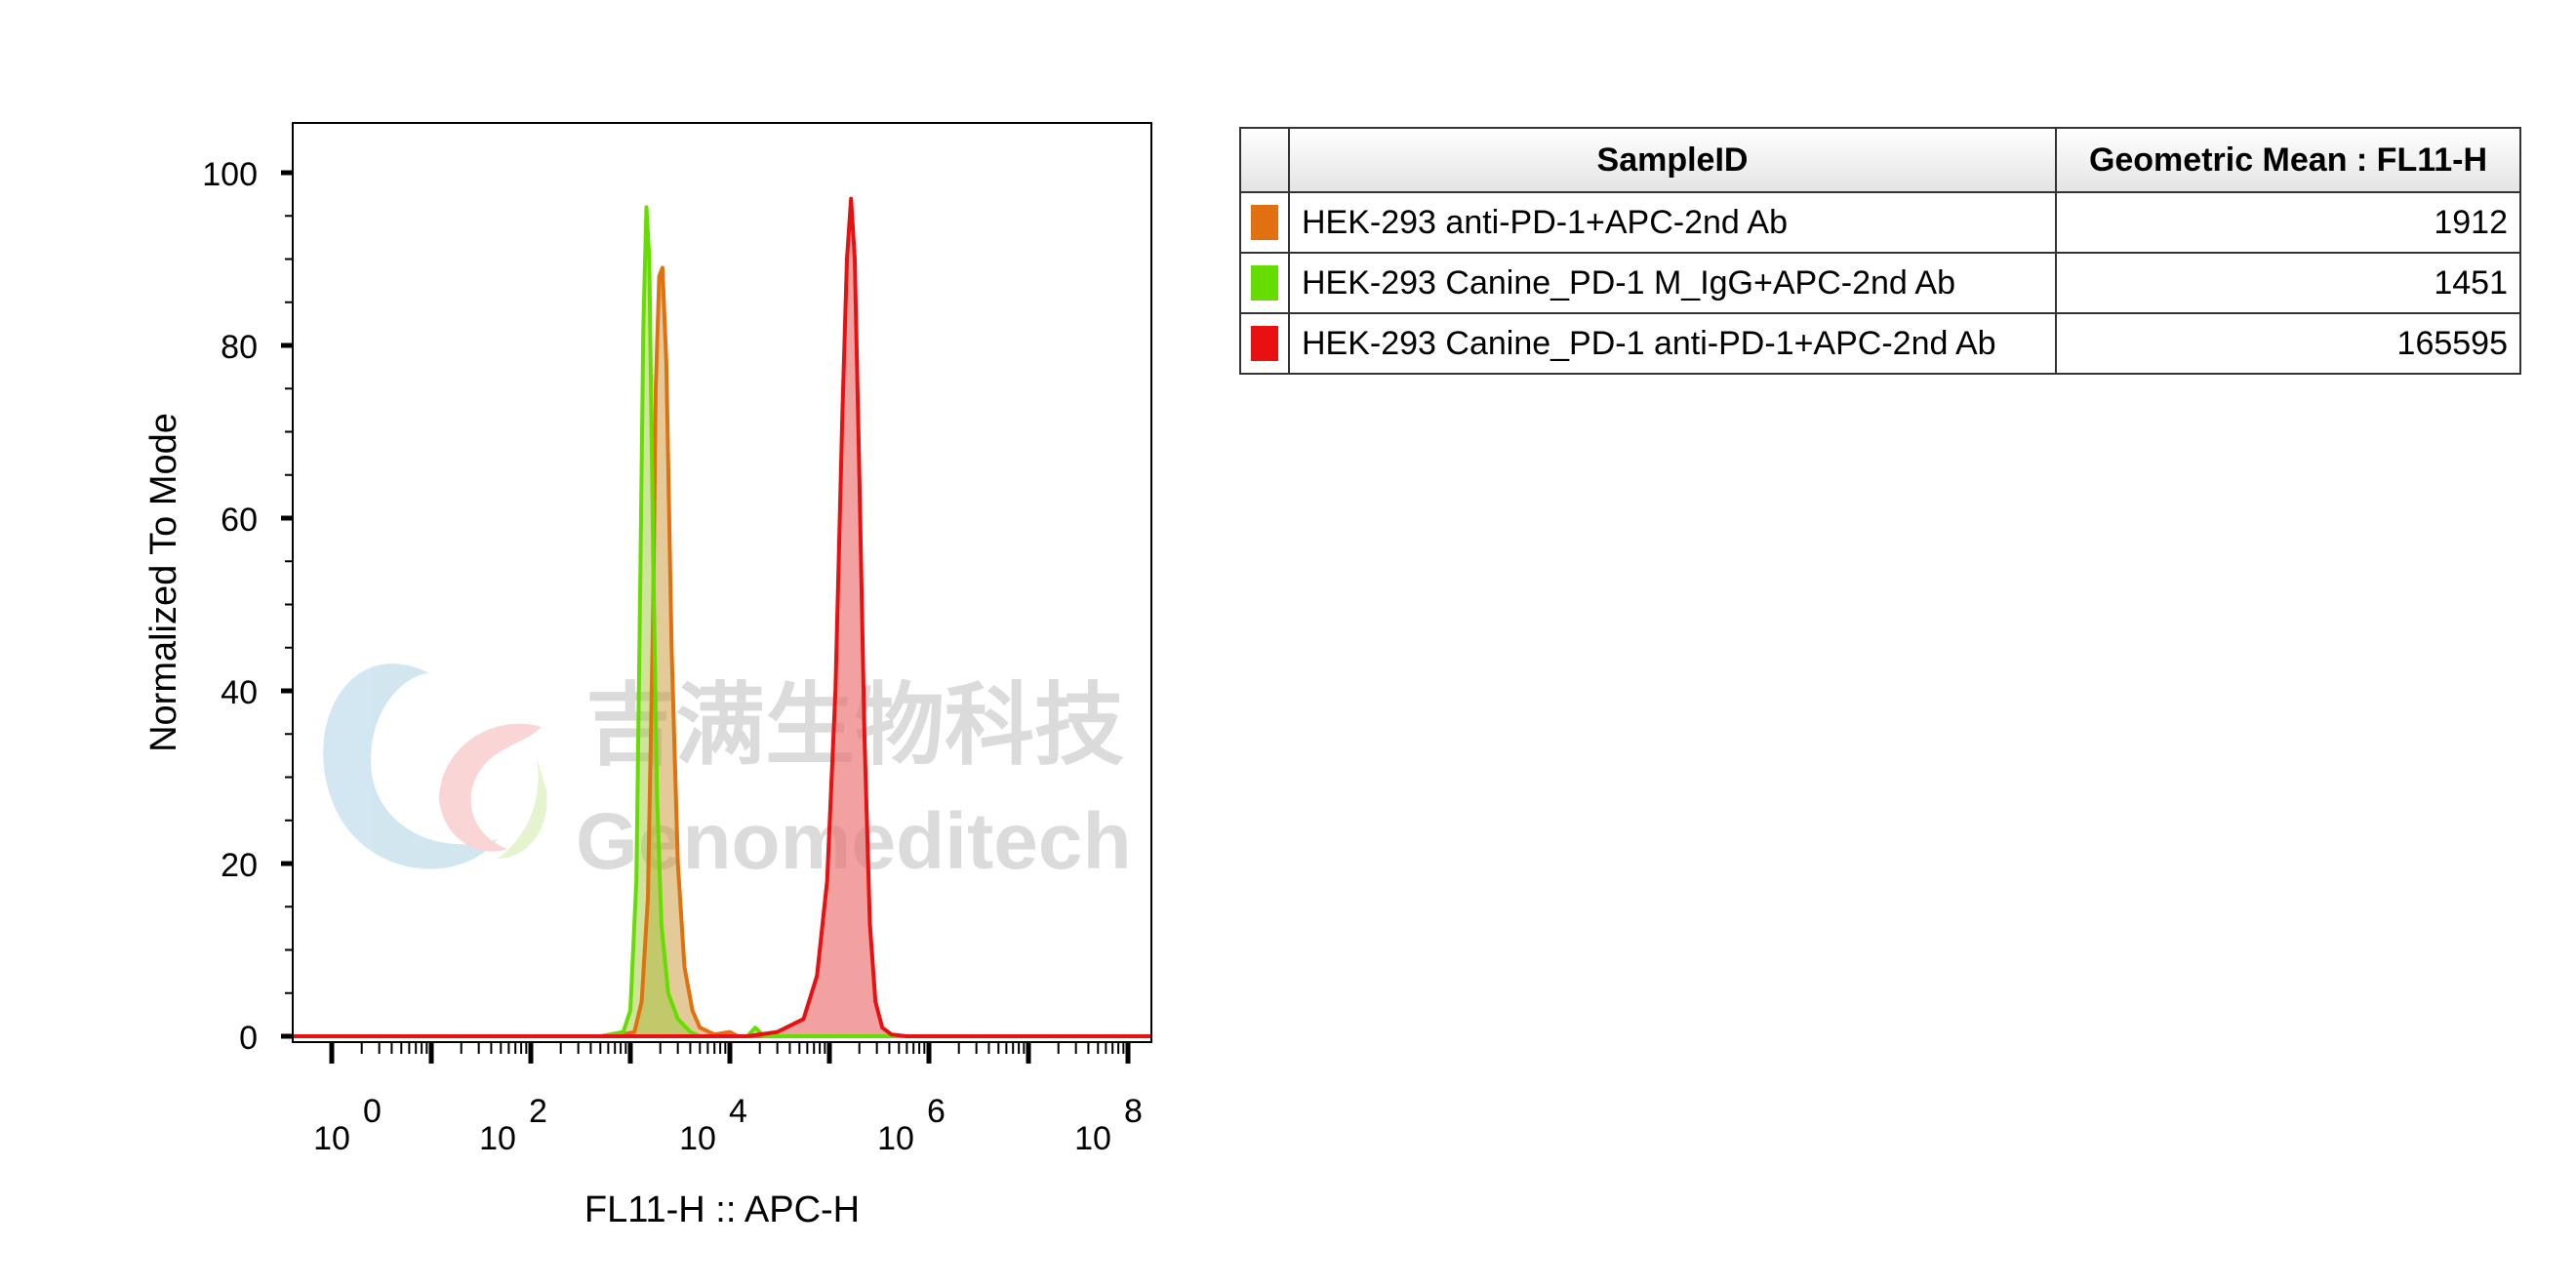  I want to click on y-tick-label: 40, so click(239, 692).